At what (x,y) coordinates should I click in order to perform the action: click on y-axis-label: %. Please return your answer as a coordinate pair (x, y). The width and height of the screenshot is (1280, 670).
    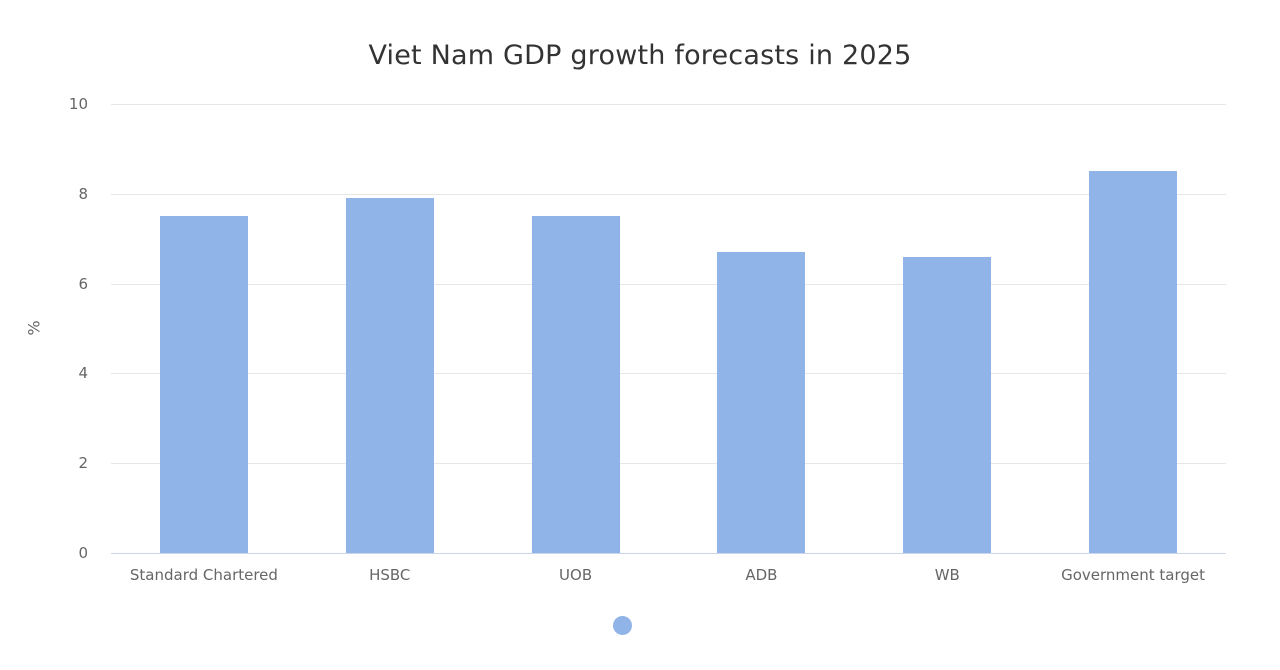
    Looking at the image, I should click on (34, 328).